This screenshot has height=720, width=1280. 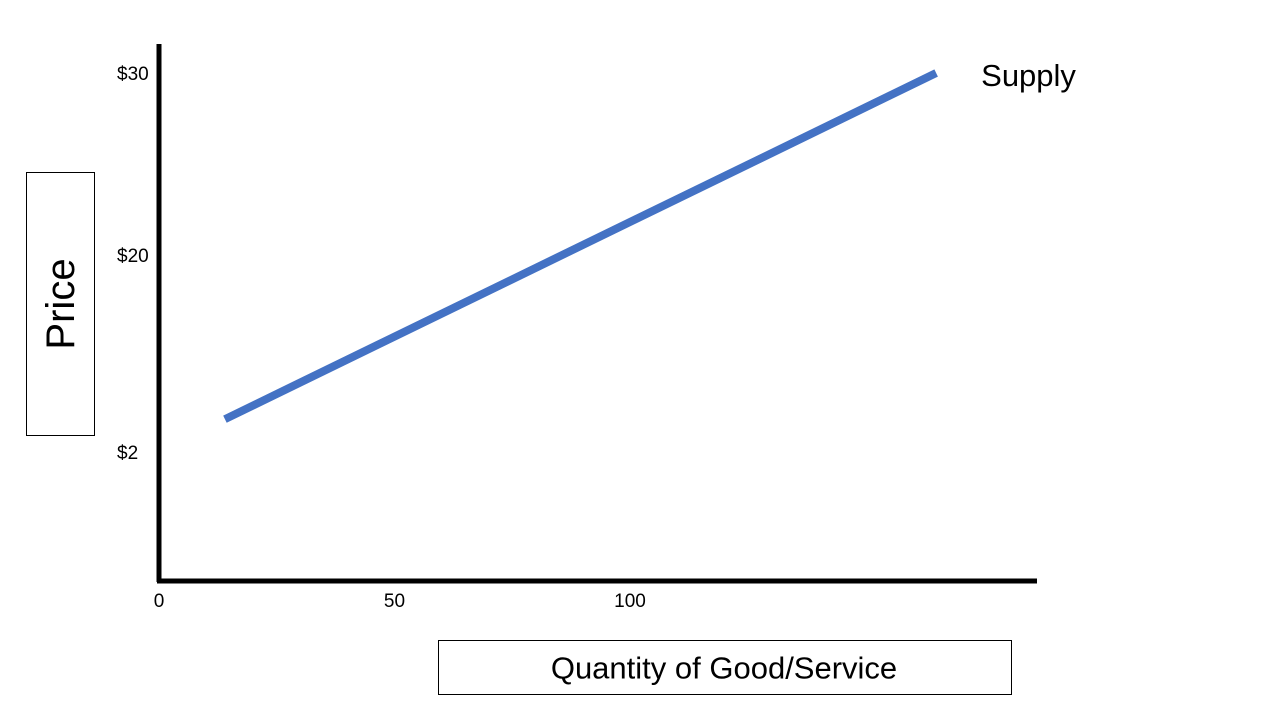 I want to click on supply-label: Supply, so click(x=1028, y=75).